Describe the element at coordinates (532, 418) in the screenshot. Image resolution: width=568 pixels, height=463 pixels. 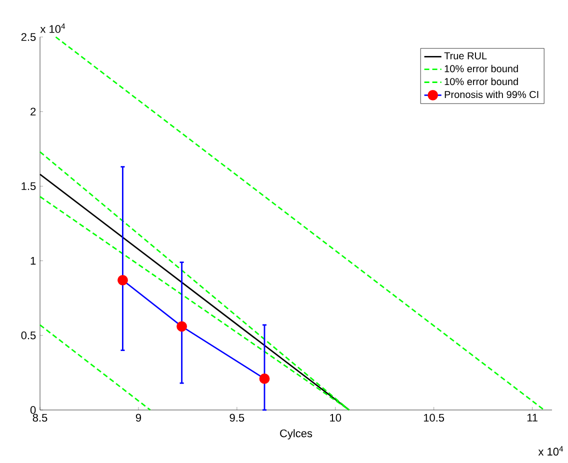
I see `x-tick-label: 11` at that location.